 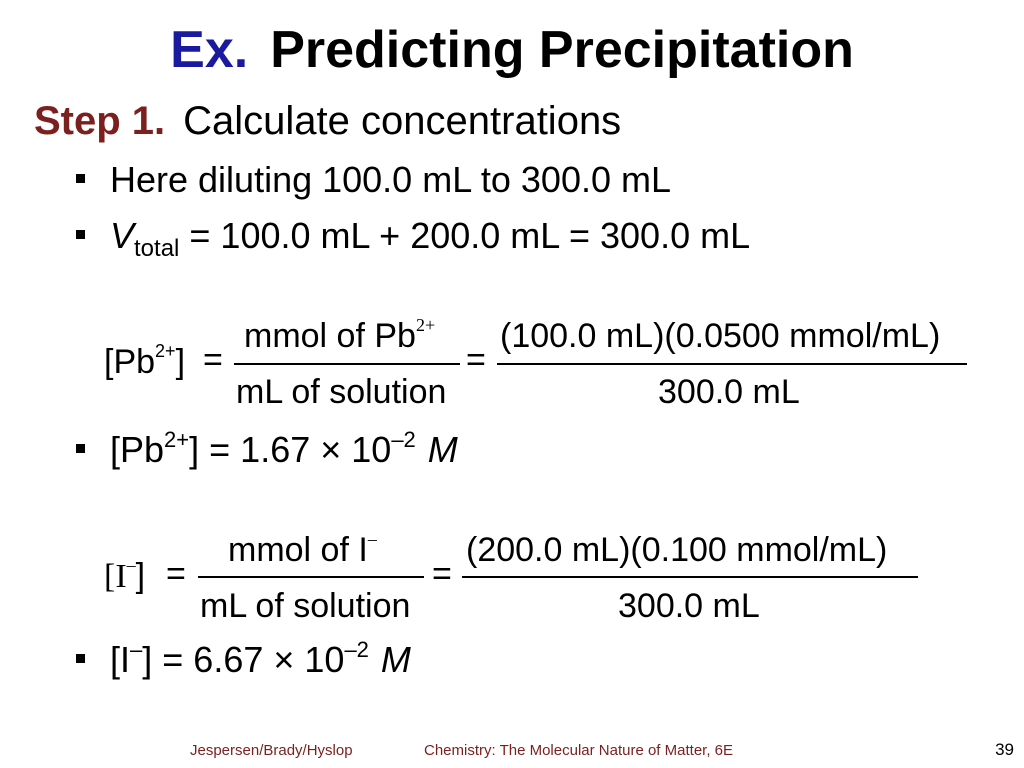 What do you see at coordinates (125, 575) in the screenshot?
I see `eq2-lhs: [I–]` at bounding box center [125, 575].